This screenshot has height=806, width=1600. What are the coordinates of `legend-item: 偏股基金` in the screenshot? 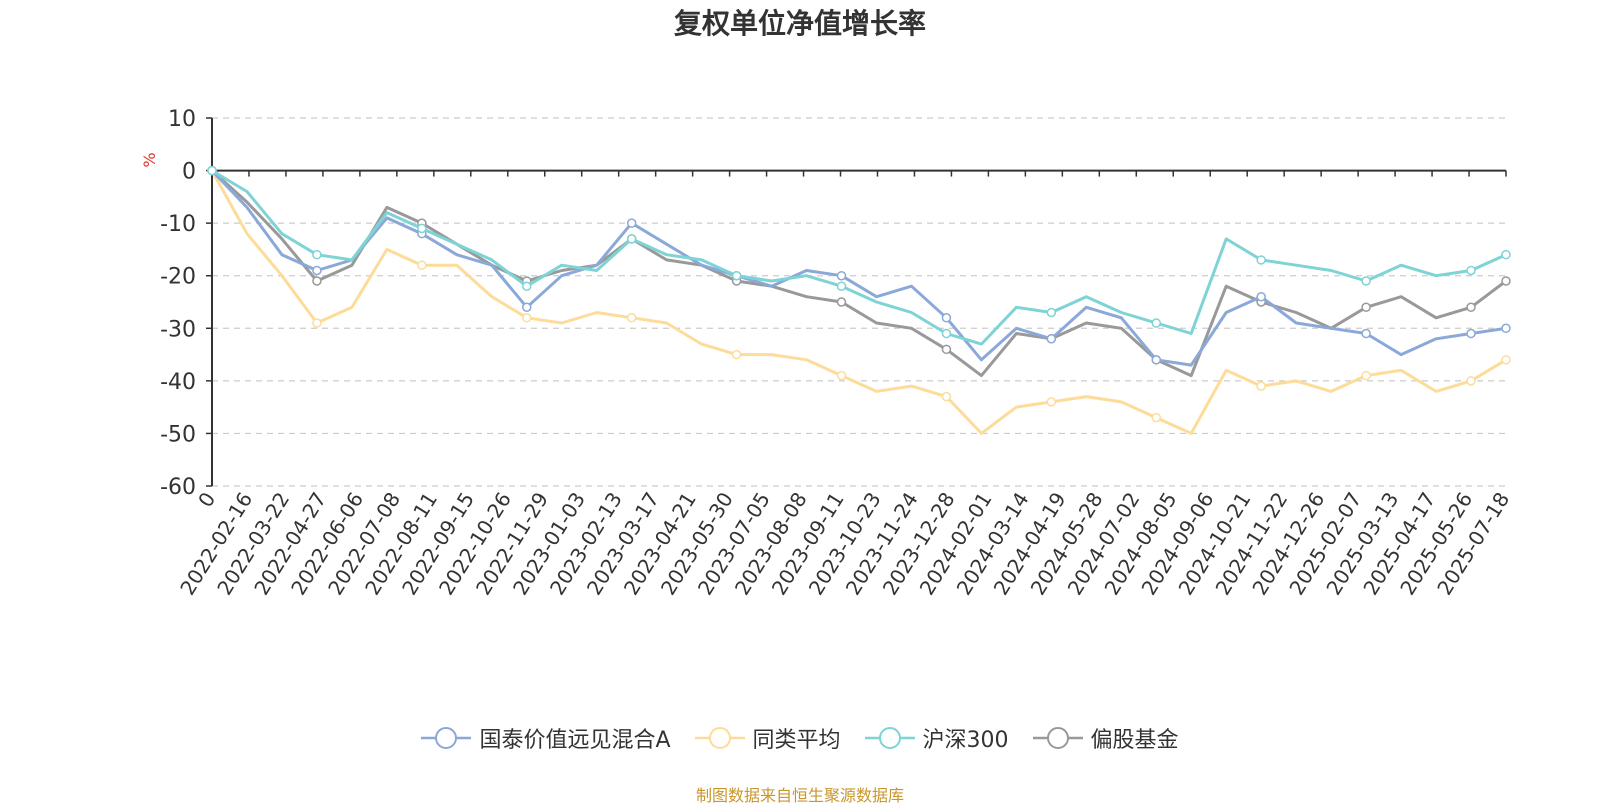 It's located at (1105, 738).